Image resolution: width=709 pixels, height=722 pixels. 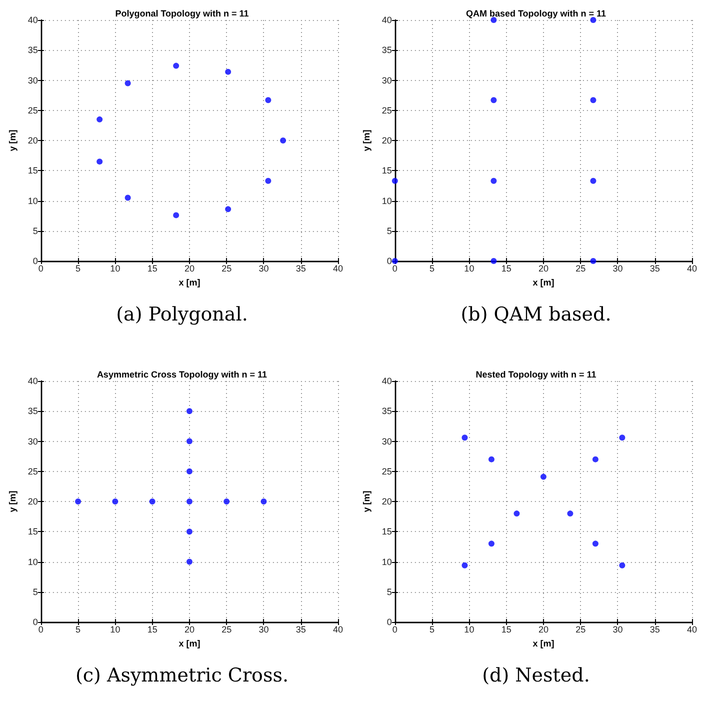 What do you see at coordinates (536, 13) in the screenshot?
I see `chart-title: QAM based Topology with n = 11` at bounding box center [536, 13].